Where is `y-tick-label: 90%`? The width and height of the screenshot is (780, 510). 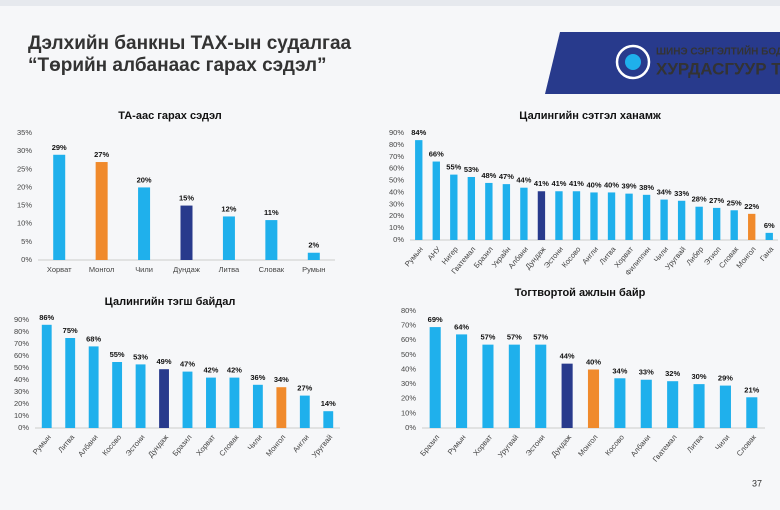
y-tick-label: 90% is located at coordinates (396, 132).